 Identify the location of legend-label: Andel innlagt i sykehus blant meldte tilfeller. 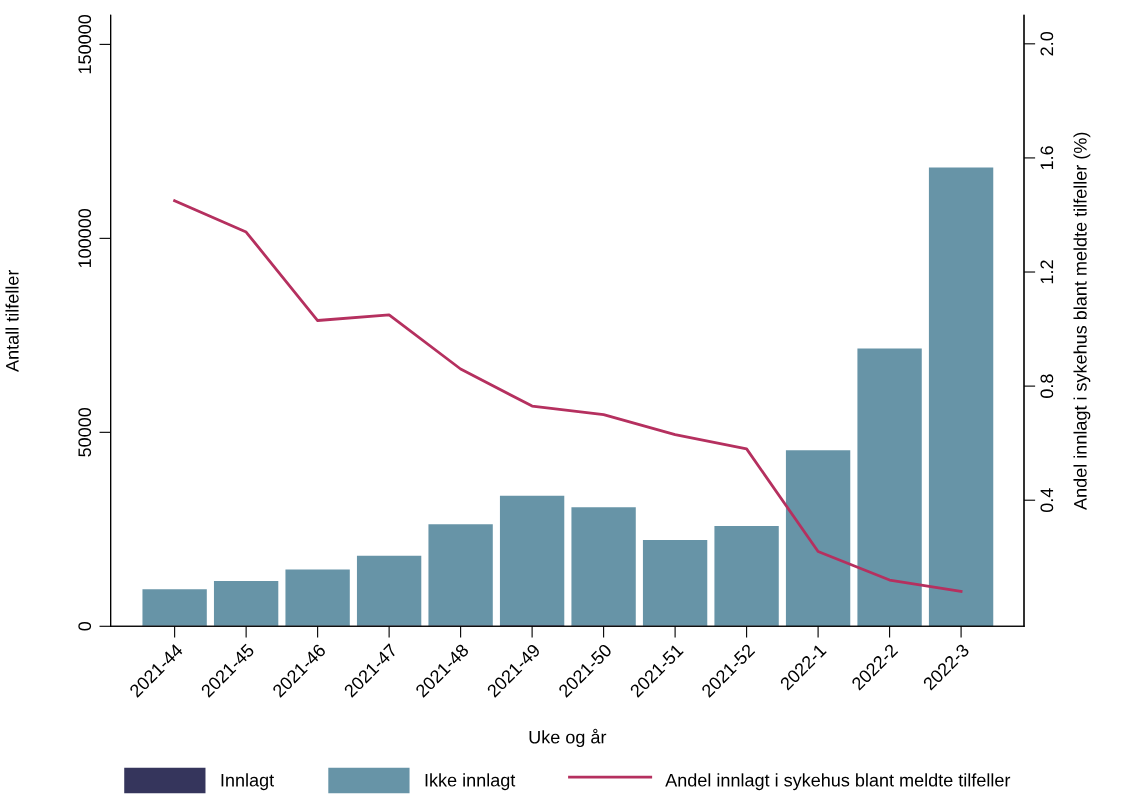
(838, 782).